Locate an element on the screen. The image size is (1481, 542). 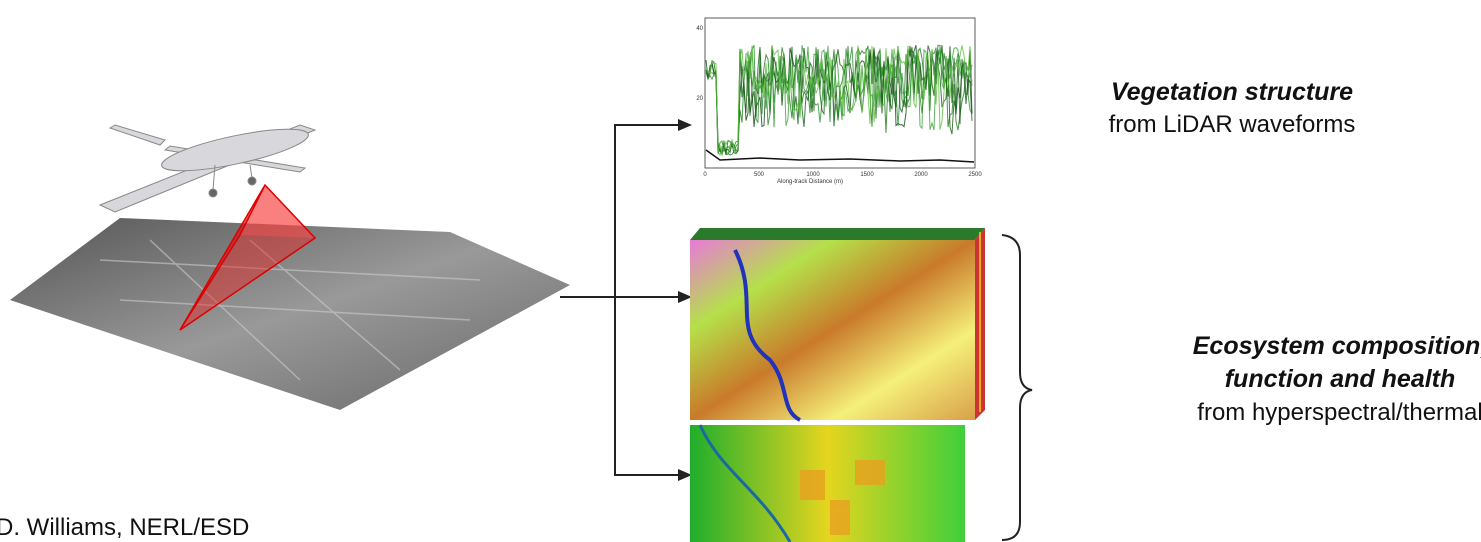
hyperspectral-cube is located at coordinates (837, 325).